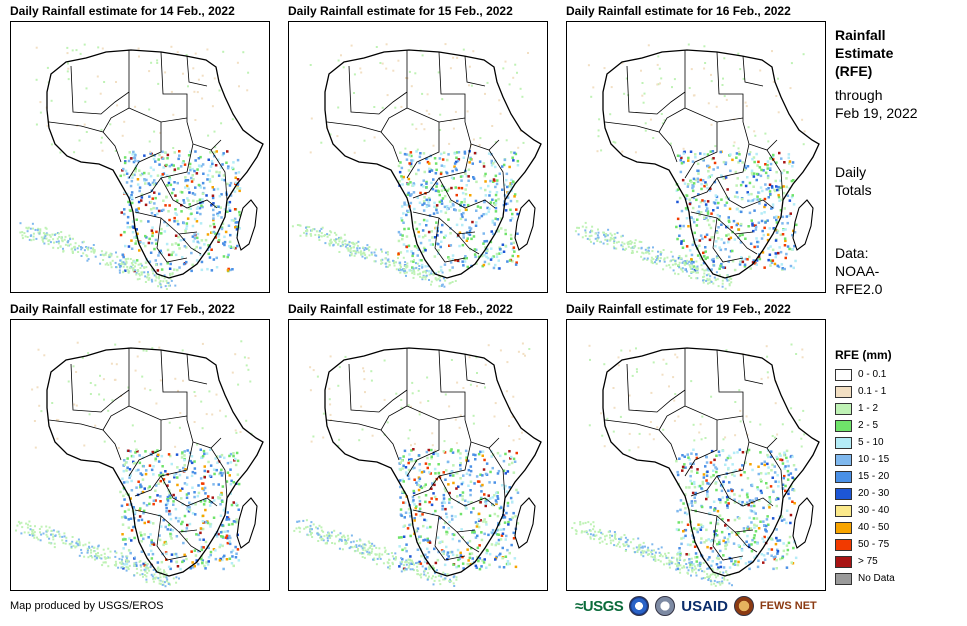 This screenshot has width=967, height=626. What do you see at coordinates (87, 606) in the screenshot?
I see `map-credit: Map produced by USGS/EROS` at bounding box center [87, 606].